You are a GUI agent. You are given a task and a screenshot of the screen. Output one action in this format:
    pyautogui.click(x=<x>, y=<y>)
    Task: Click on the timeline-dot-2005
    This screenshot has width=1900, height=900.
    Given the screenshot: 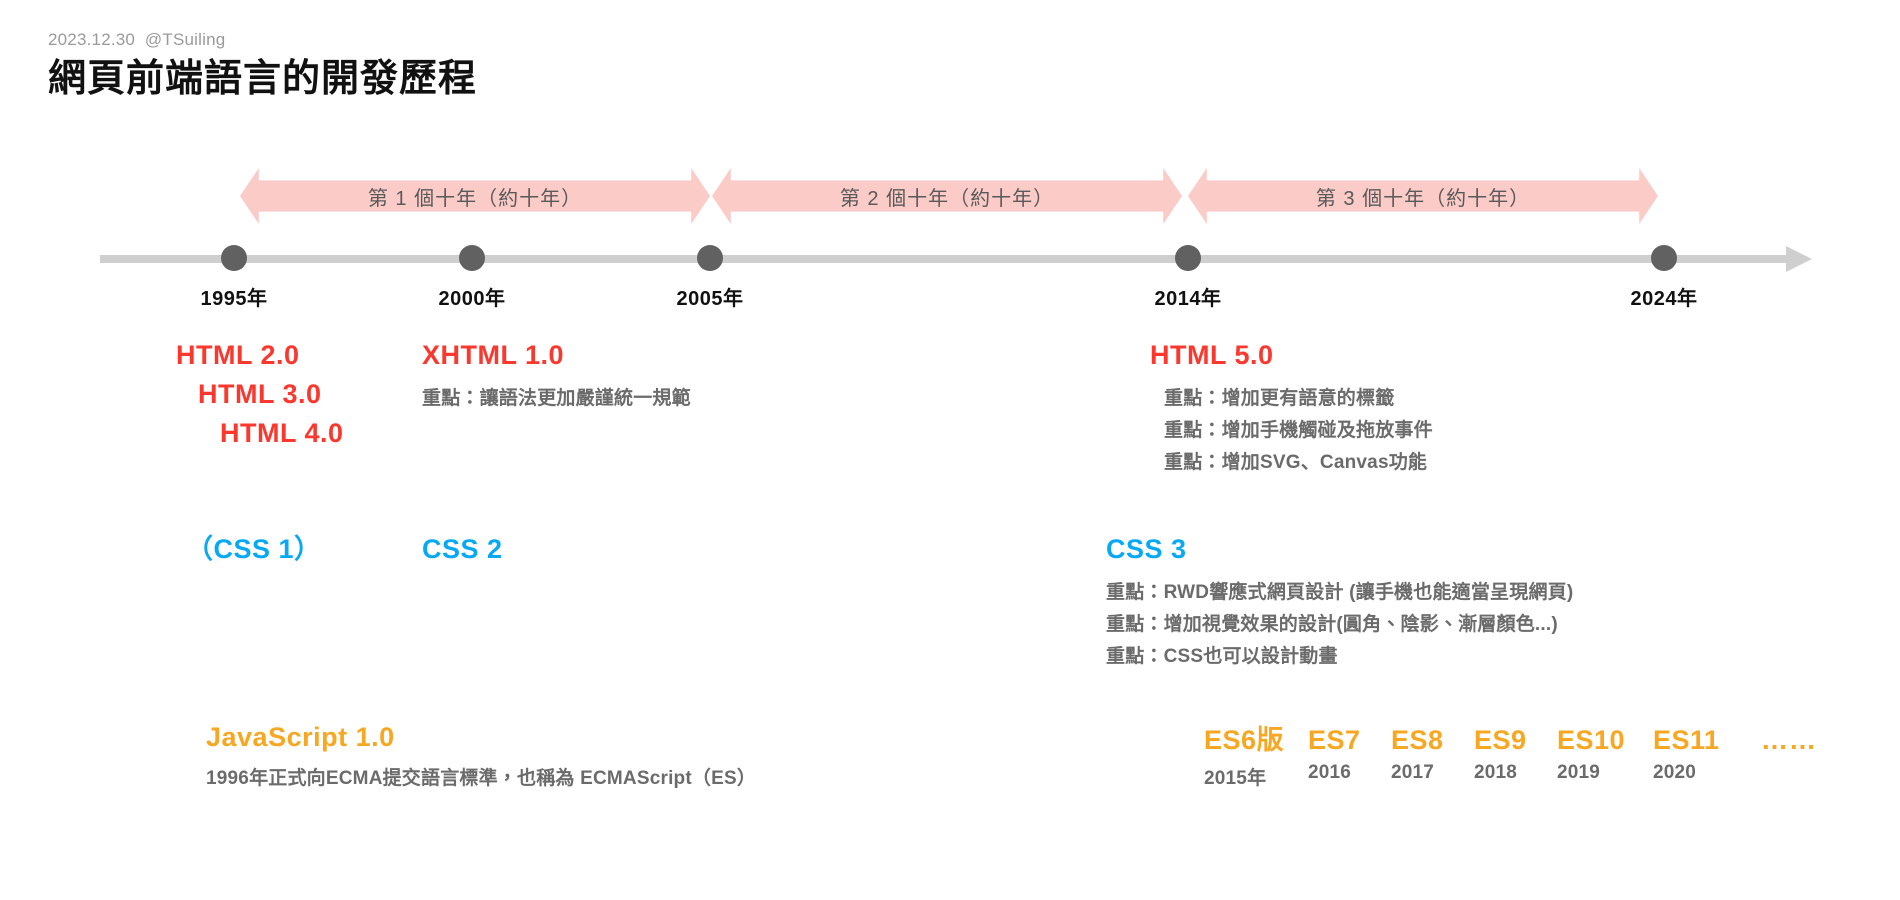 What is the action you would take?
    pyautogui.click(x=710, y=258)
    